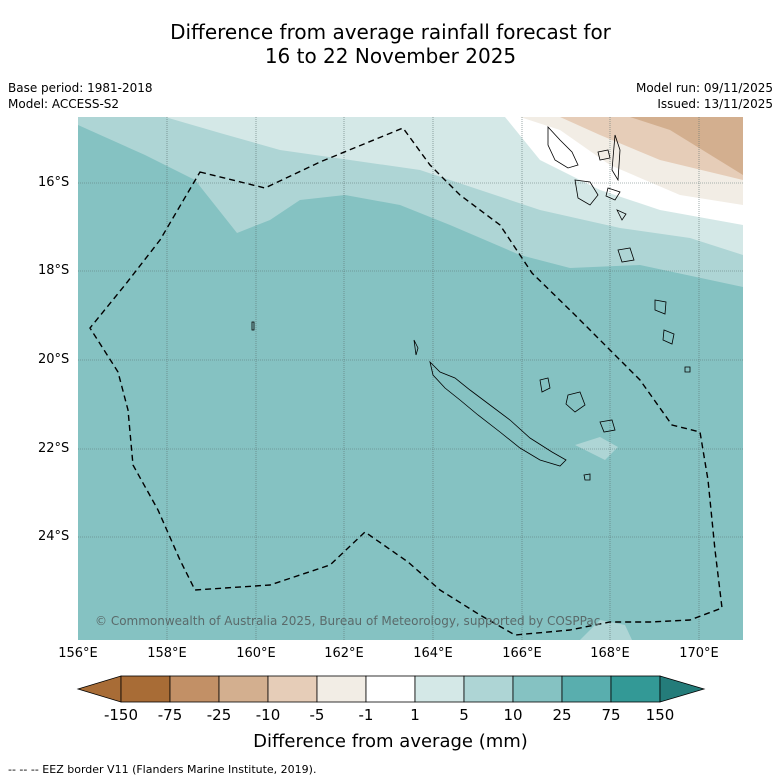 The width and height of the screenshot is (781, 781). I want to click on field-patch-south, so click(596, 448).